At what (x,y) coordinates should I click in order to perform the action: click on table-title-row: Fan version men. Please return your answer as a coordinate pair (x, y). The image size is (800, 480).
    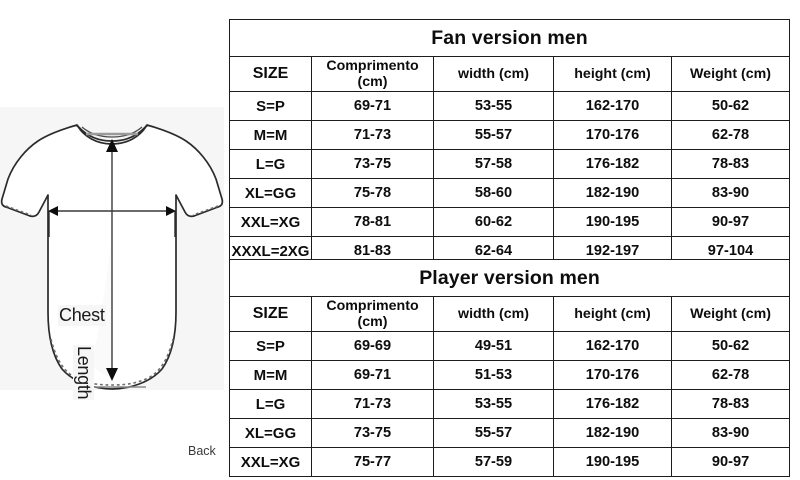
    Looking at the image, I should click on (509, 38).